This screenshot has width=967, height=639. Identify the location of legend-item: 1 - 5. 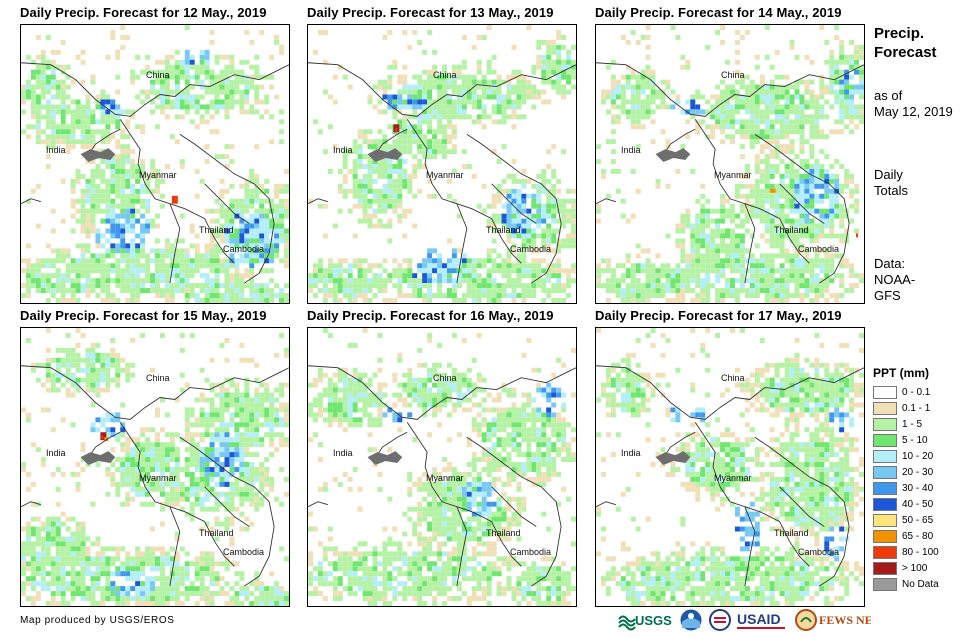
(918, 424).